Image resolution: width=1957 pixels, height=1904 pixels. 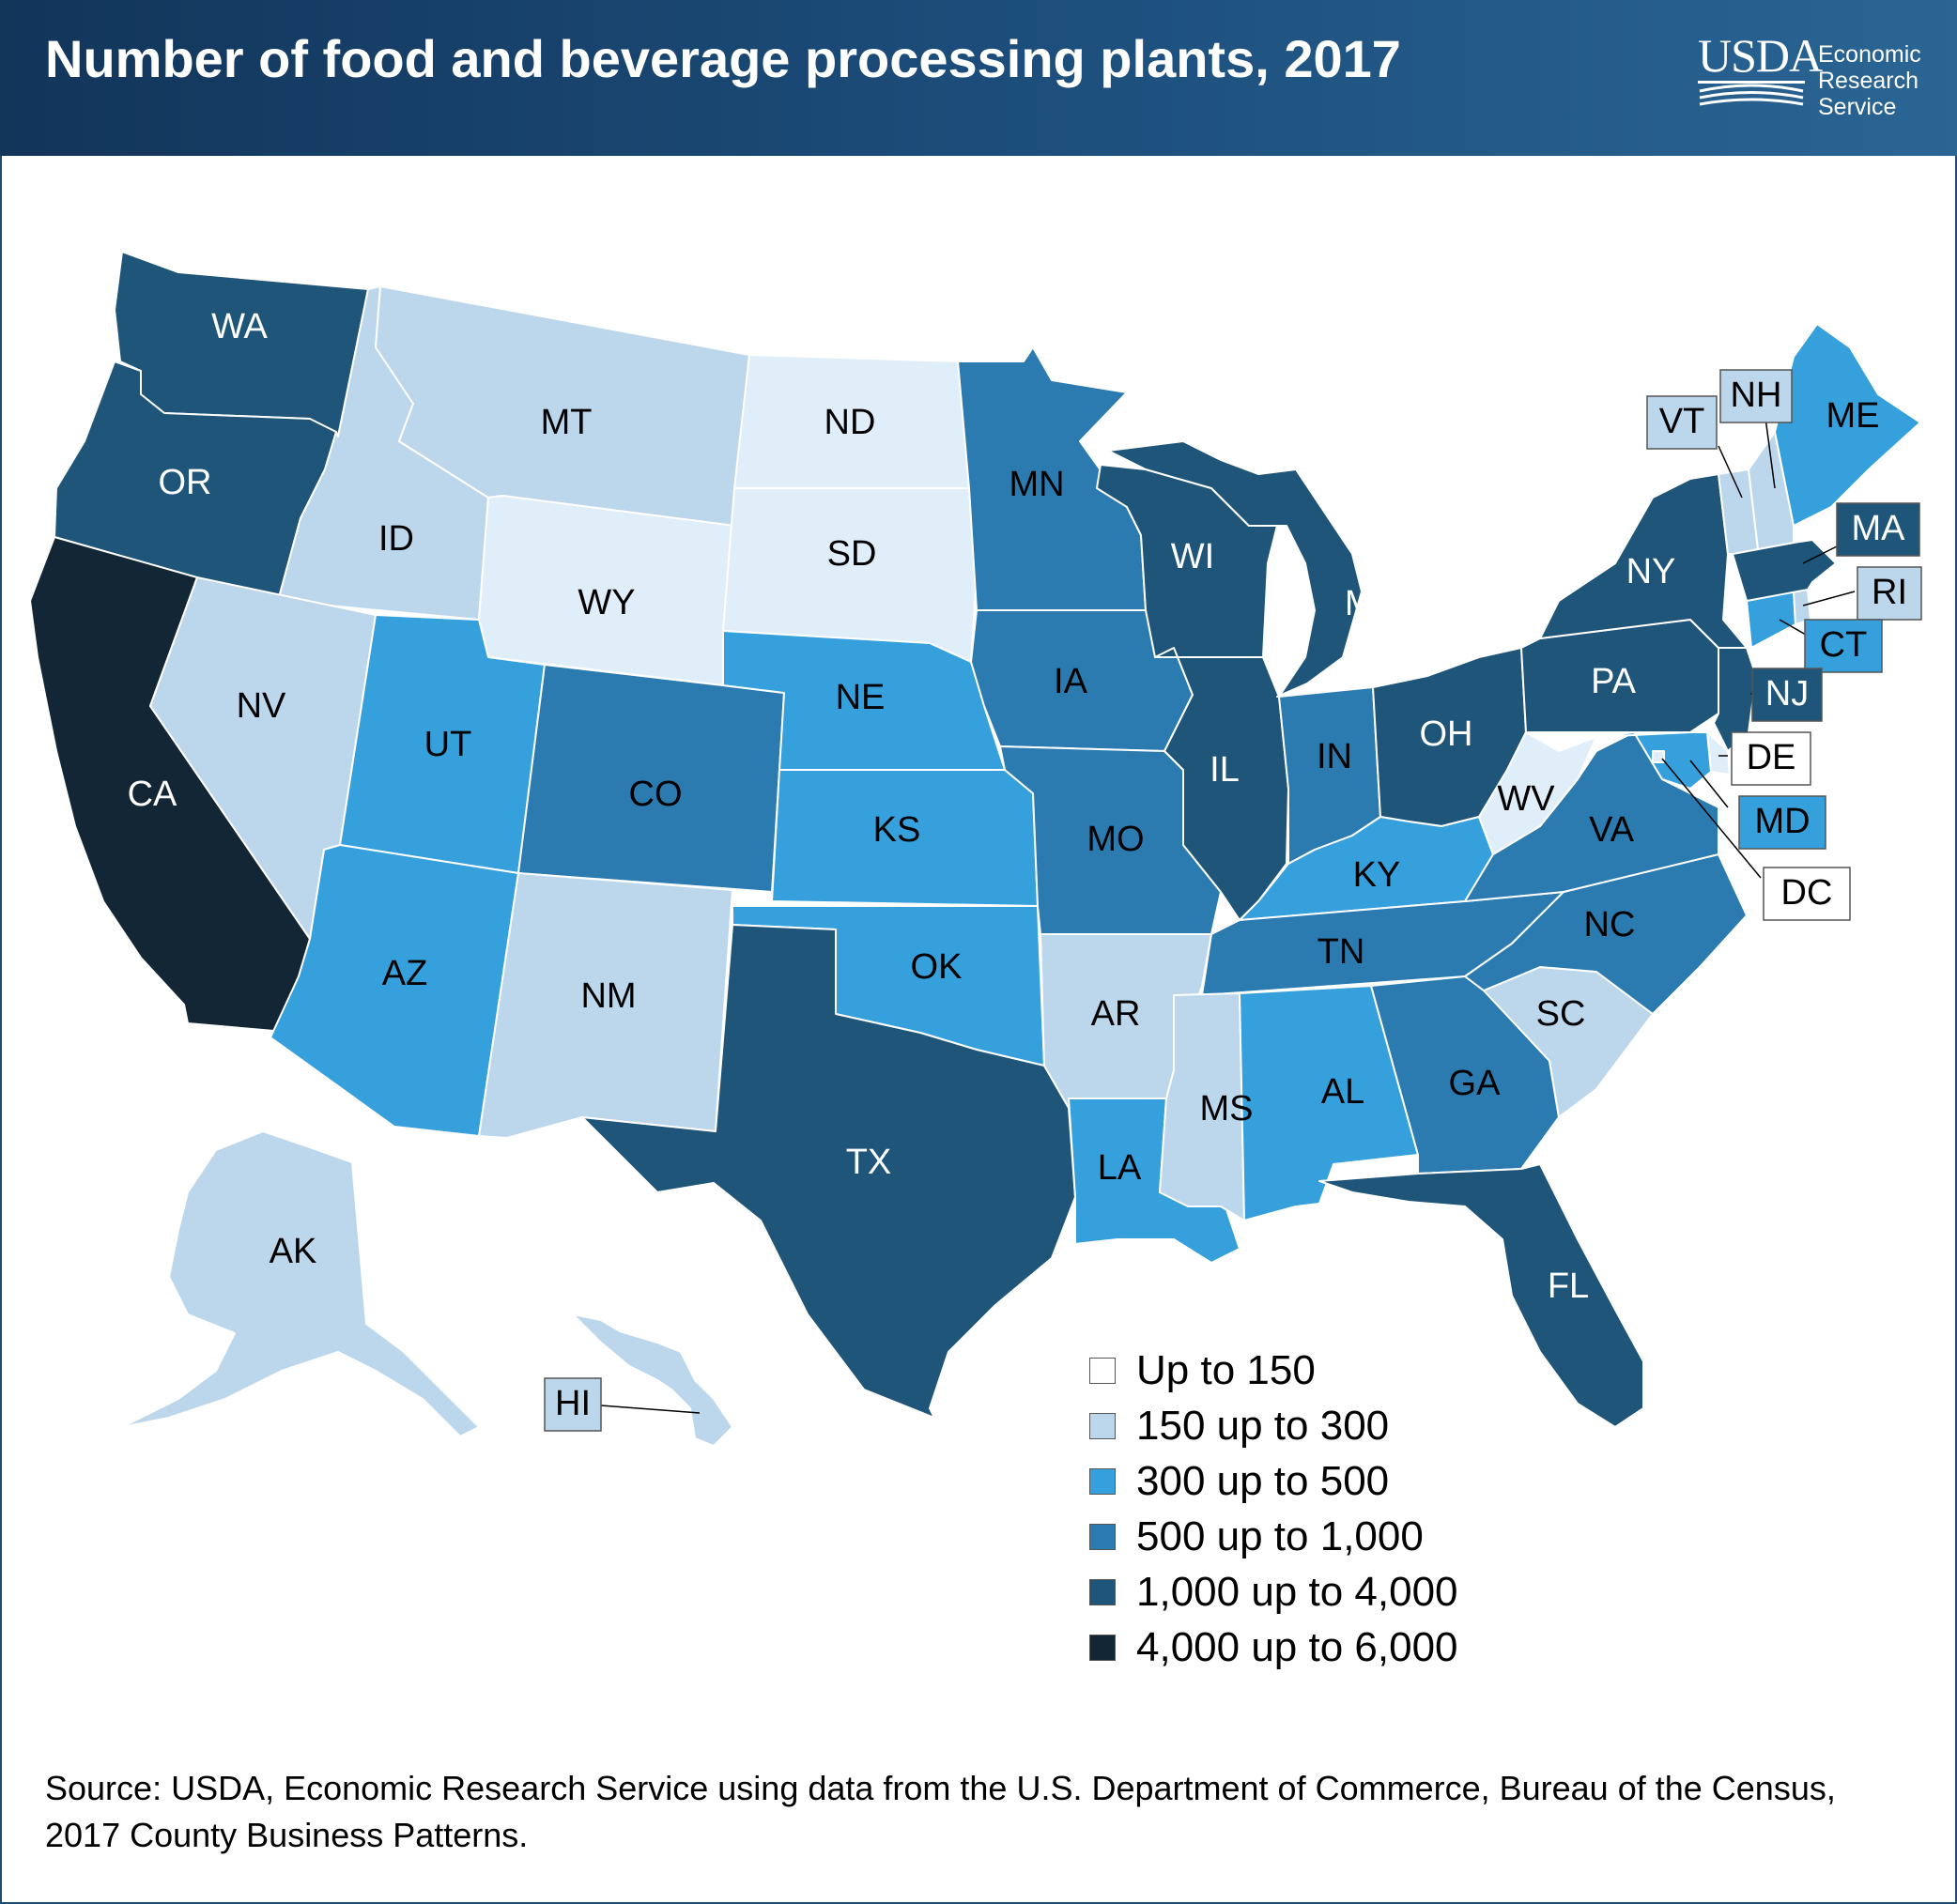 I want to click on state-label-ak: AK, so click(x=293, y=1251).